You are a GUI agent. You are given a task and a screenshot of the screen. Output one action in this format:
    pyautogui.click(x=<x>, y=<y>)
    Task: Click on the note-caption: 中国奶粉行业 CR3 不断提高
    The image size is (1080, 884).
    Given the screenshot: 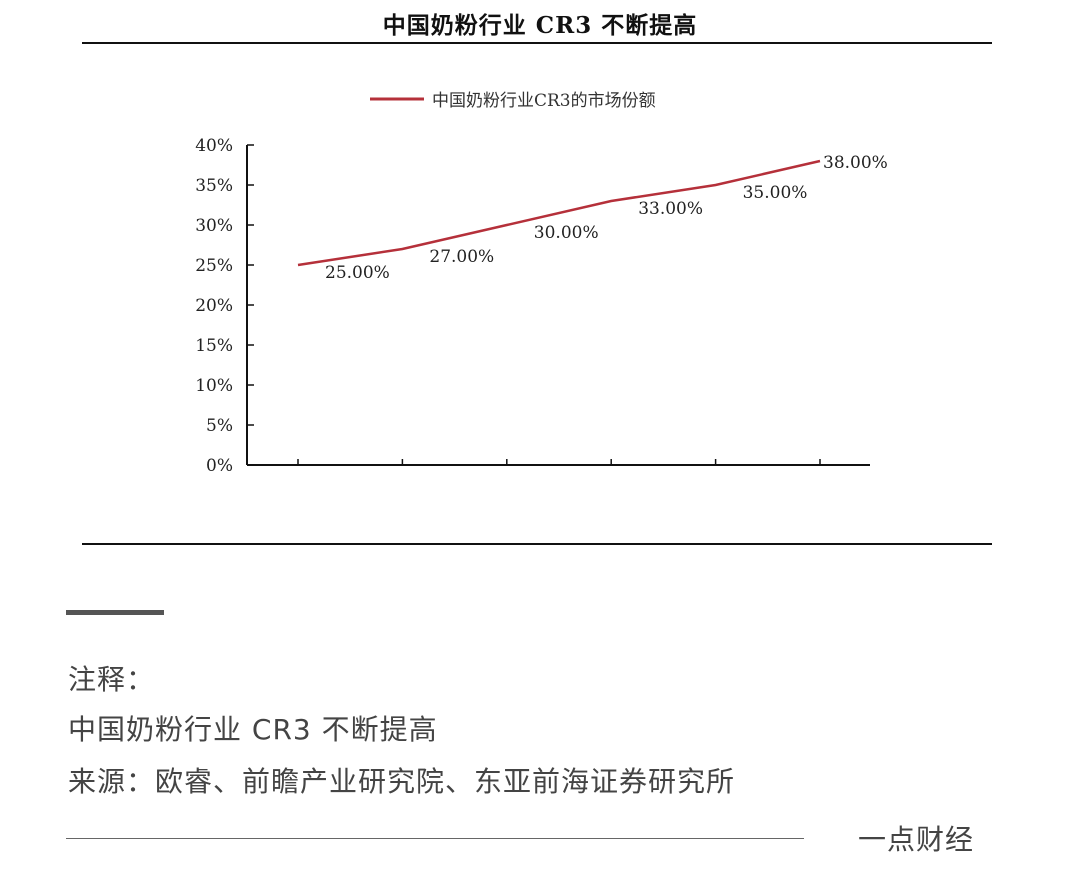 What is the action you would take?
    pyautogui.click(x=253, y=729)
    